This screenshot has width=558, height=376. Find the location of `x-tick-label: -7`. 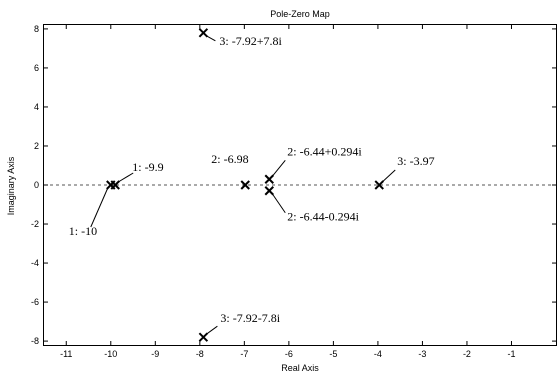

x-tick-label: -7 is located at coordinates (244, 354).